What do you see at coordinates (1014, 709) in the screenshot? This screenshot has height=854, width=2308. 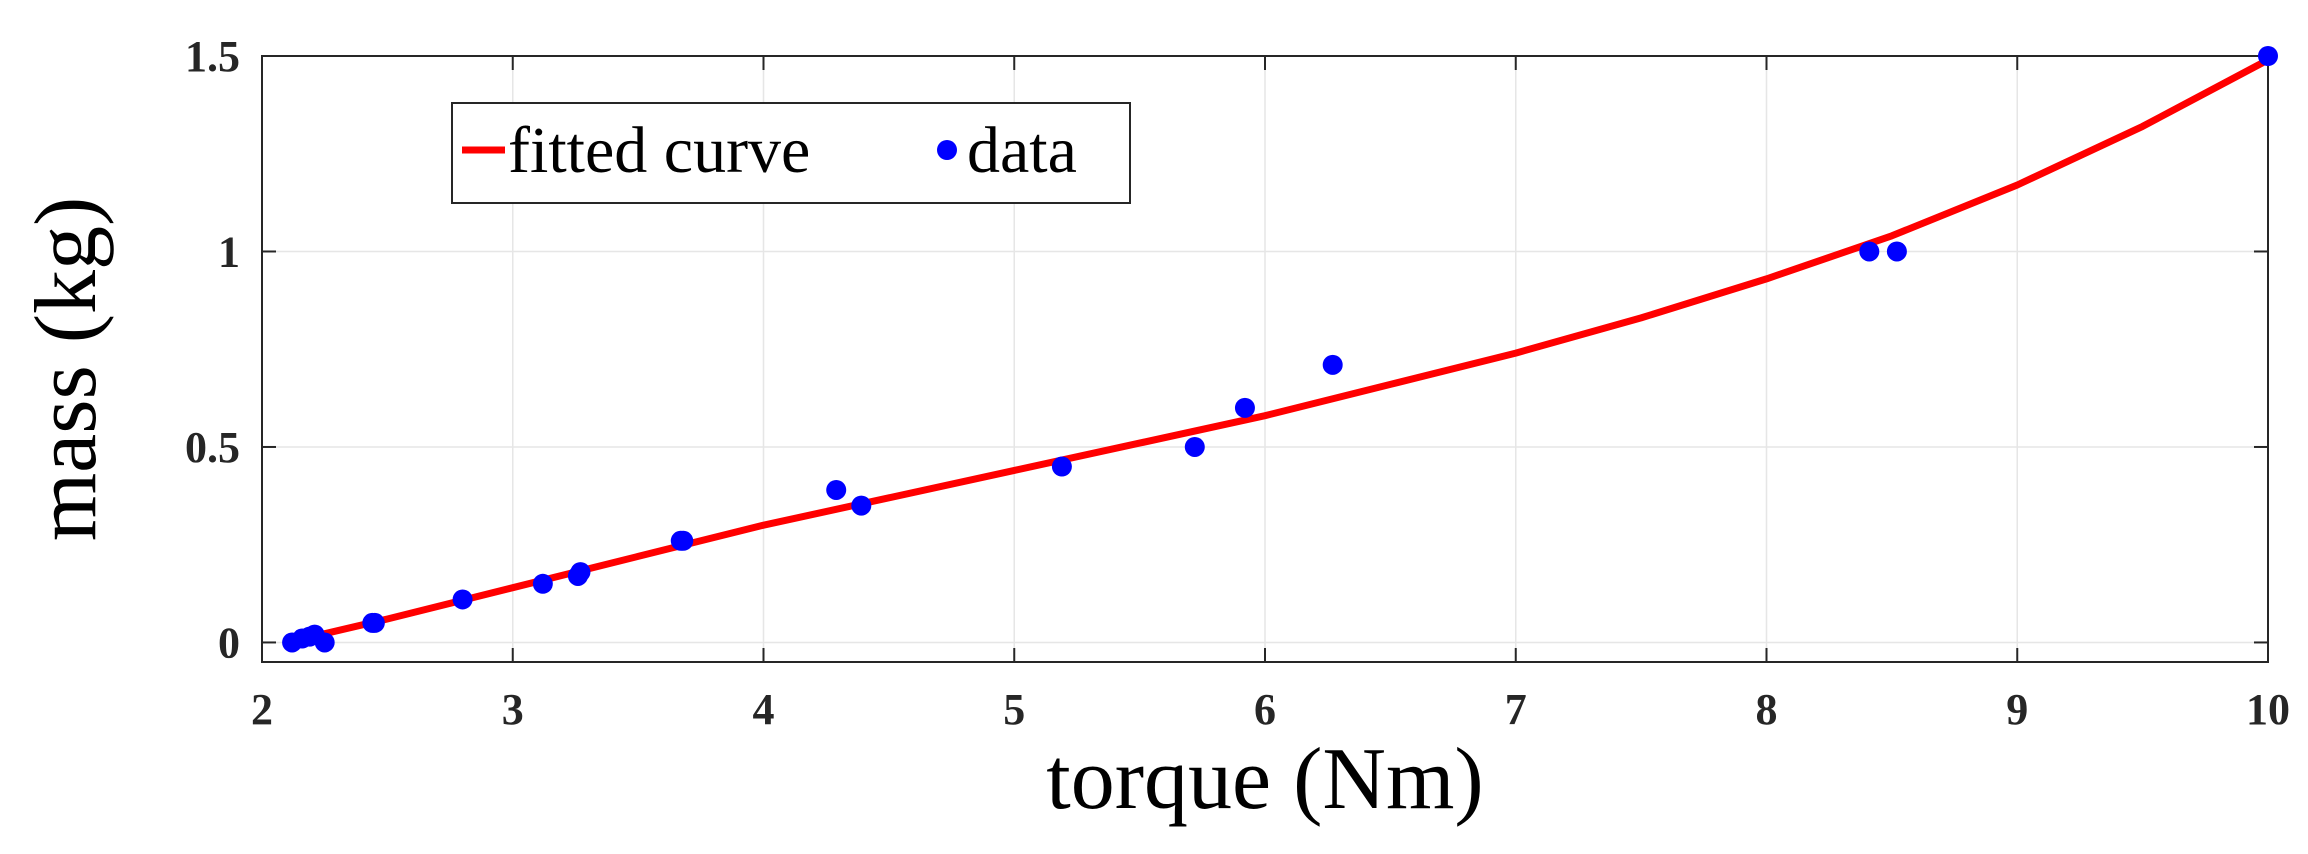 I see `x-tick-label: 5` at bounding box center [1014, 709].